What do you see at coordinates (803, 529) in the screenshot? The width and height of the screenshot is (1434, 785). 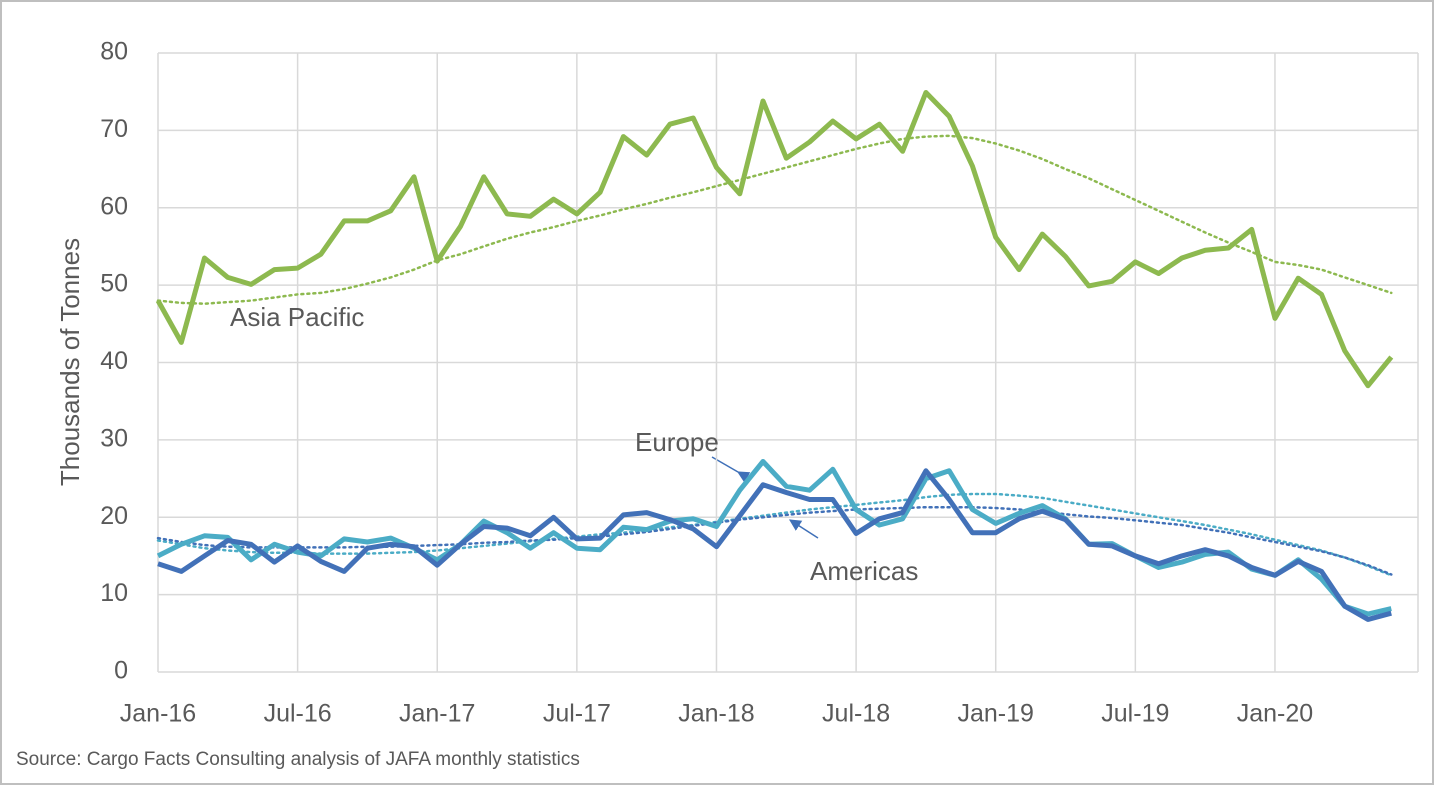 I see `americas-arrow` at bounding box center [803, 529].